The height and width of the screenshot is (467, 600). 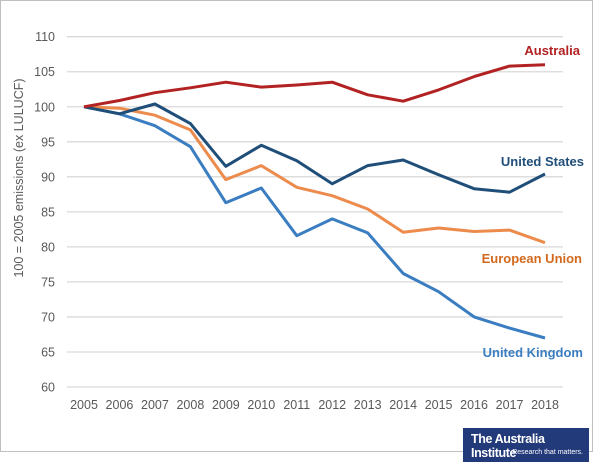 I want to click on x-tick-label: 2010, so click(x=261, y=405).